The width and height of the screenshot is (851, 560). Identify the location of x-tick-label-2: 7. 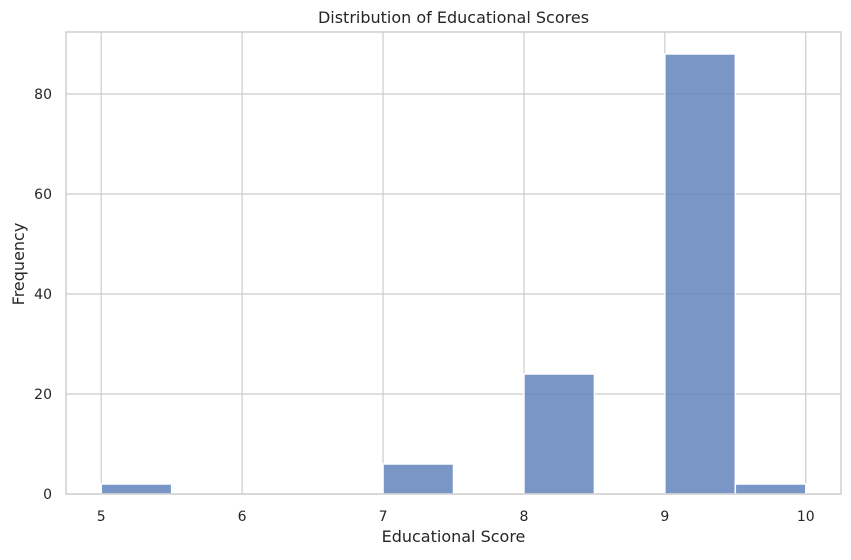
(383, 517).